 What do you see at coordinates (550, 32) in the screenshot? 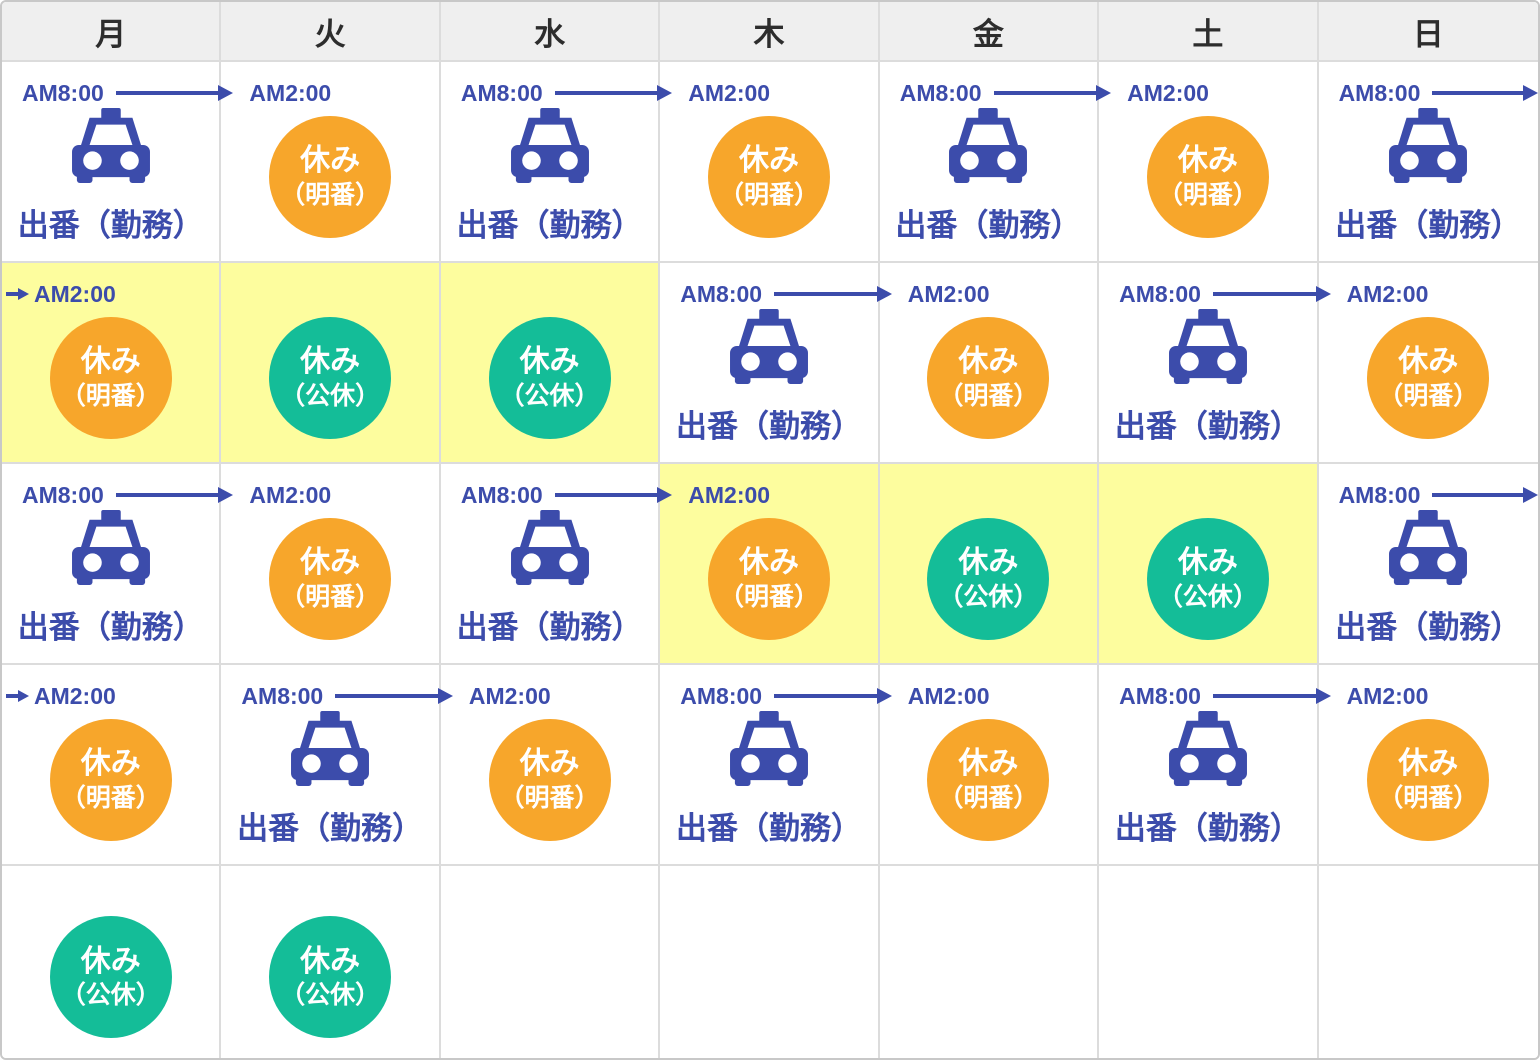
I see `day-header-wed: 水` at bounding box center [550, 32].